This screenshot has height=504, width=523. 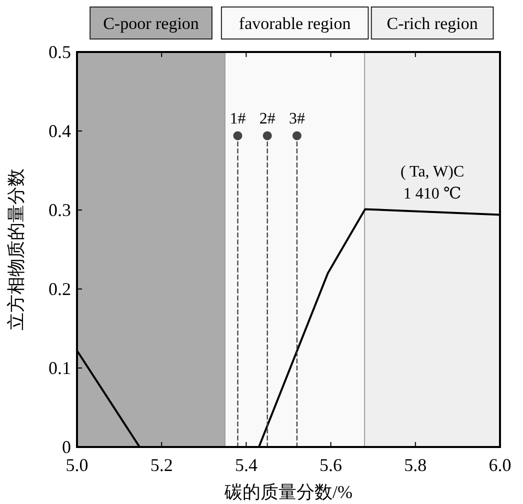 I want to click on series-label: 3#, so click(x=296, y=119).